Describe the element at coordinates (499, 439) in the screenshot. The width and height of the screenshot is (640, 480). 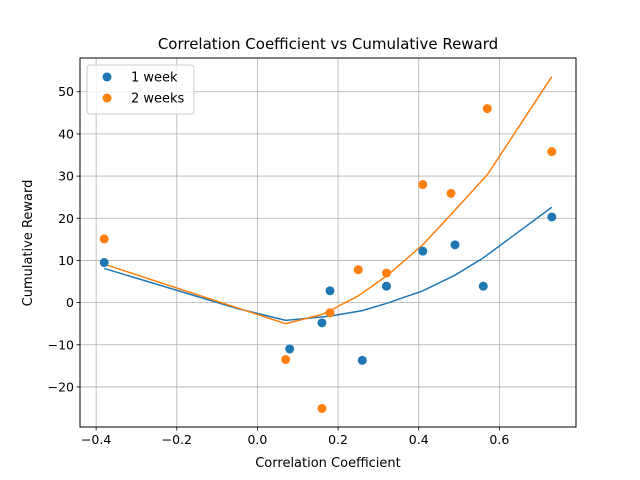
I see `x-tick-label: 0.6` at that location.